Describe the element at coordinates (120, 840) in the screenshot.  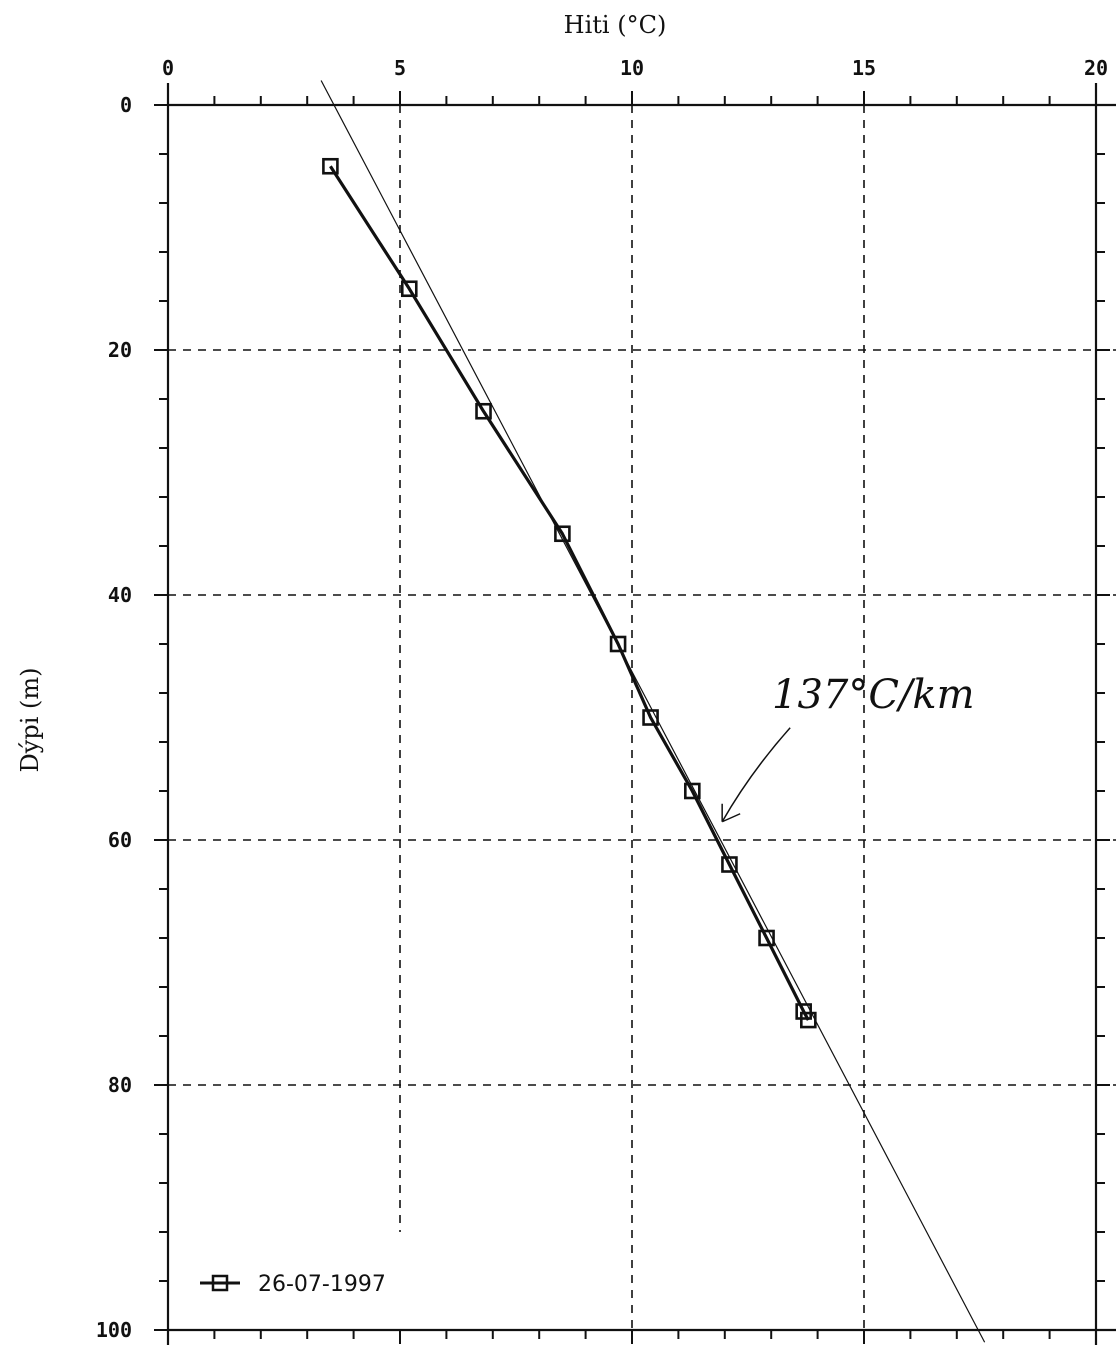
I see `y-tick-label-60: 60` at that location.